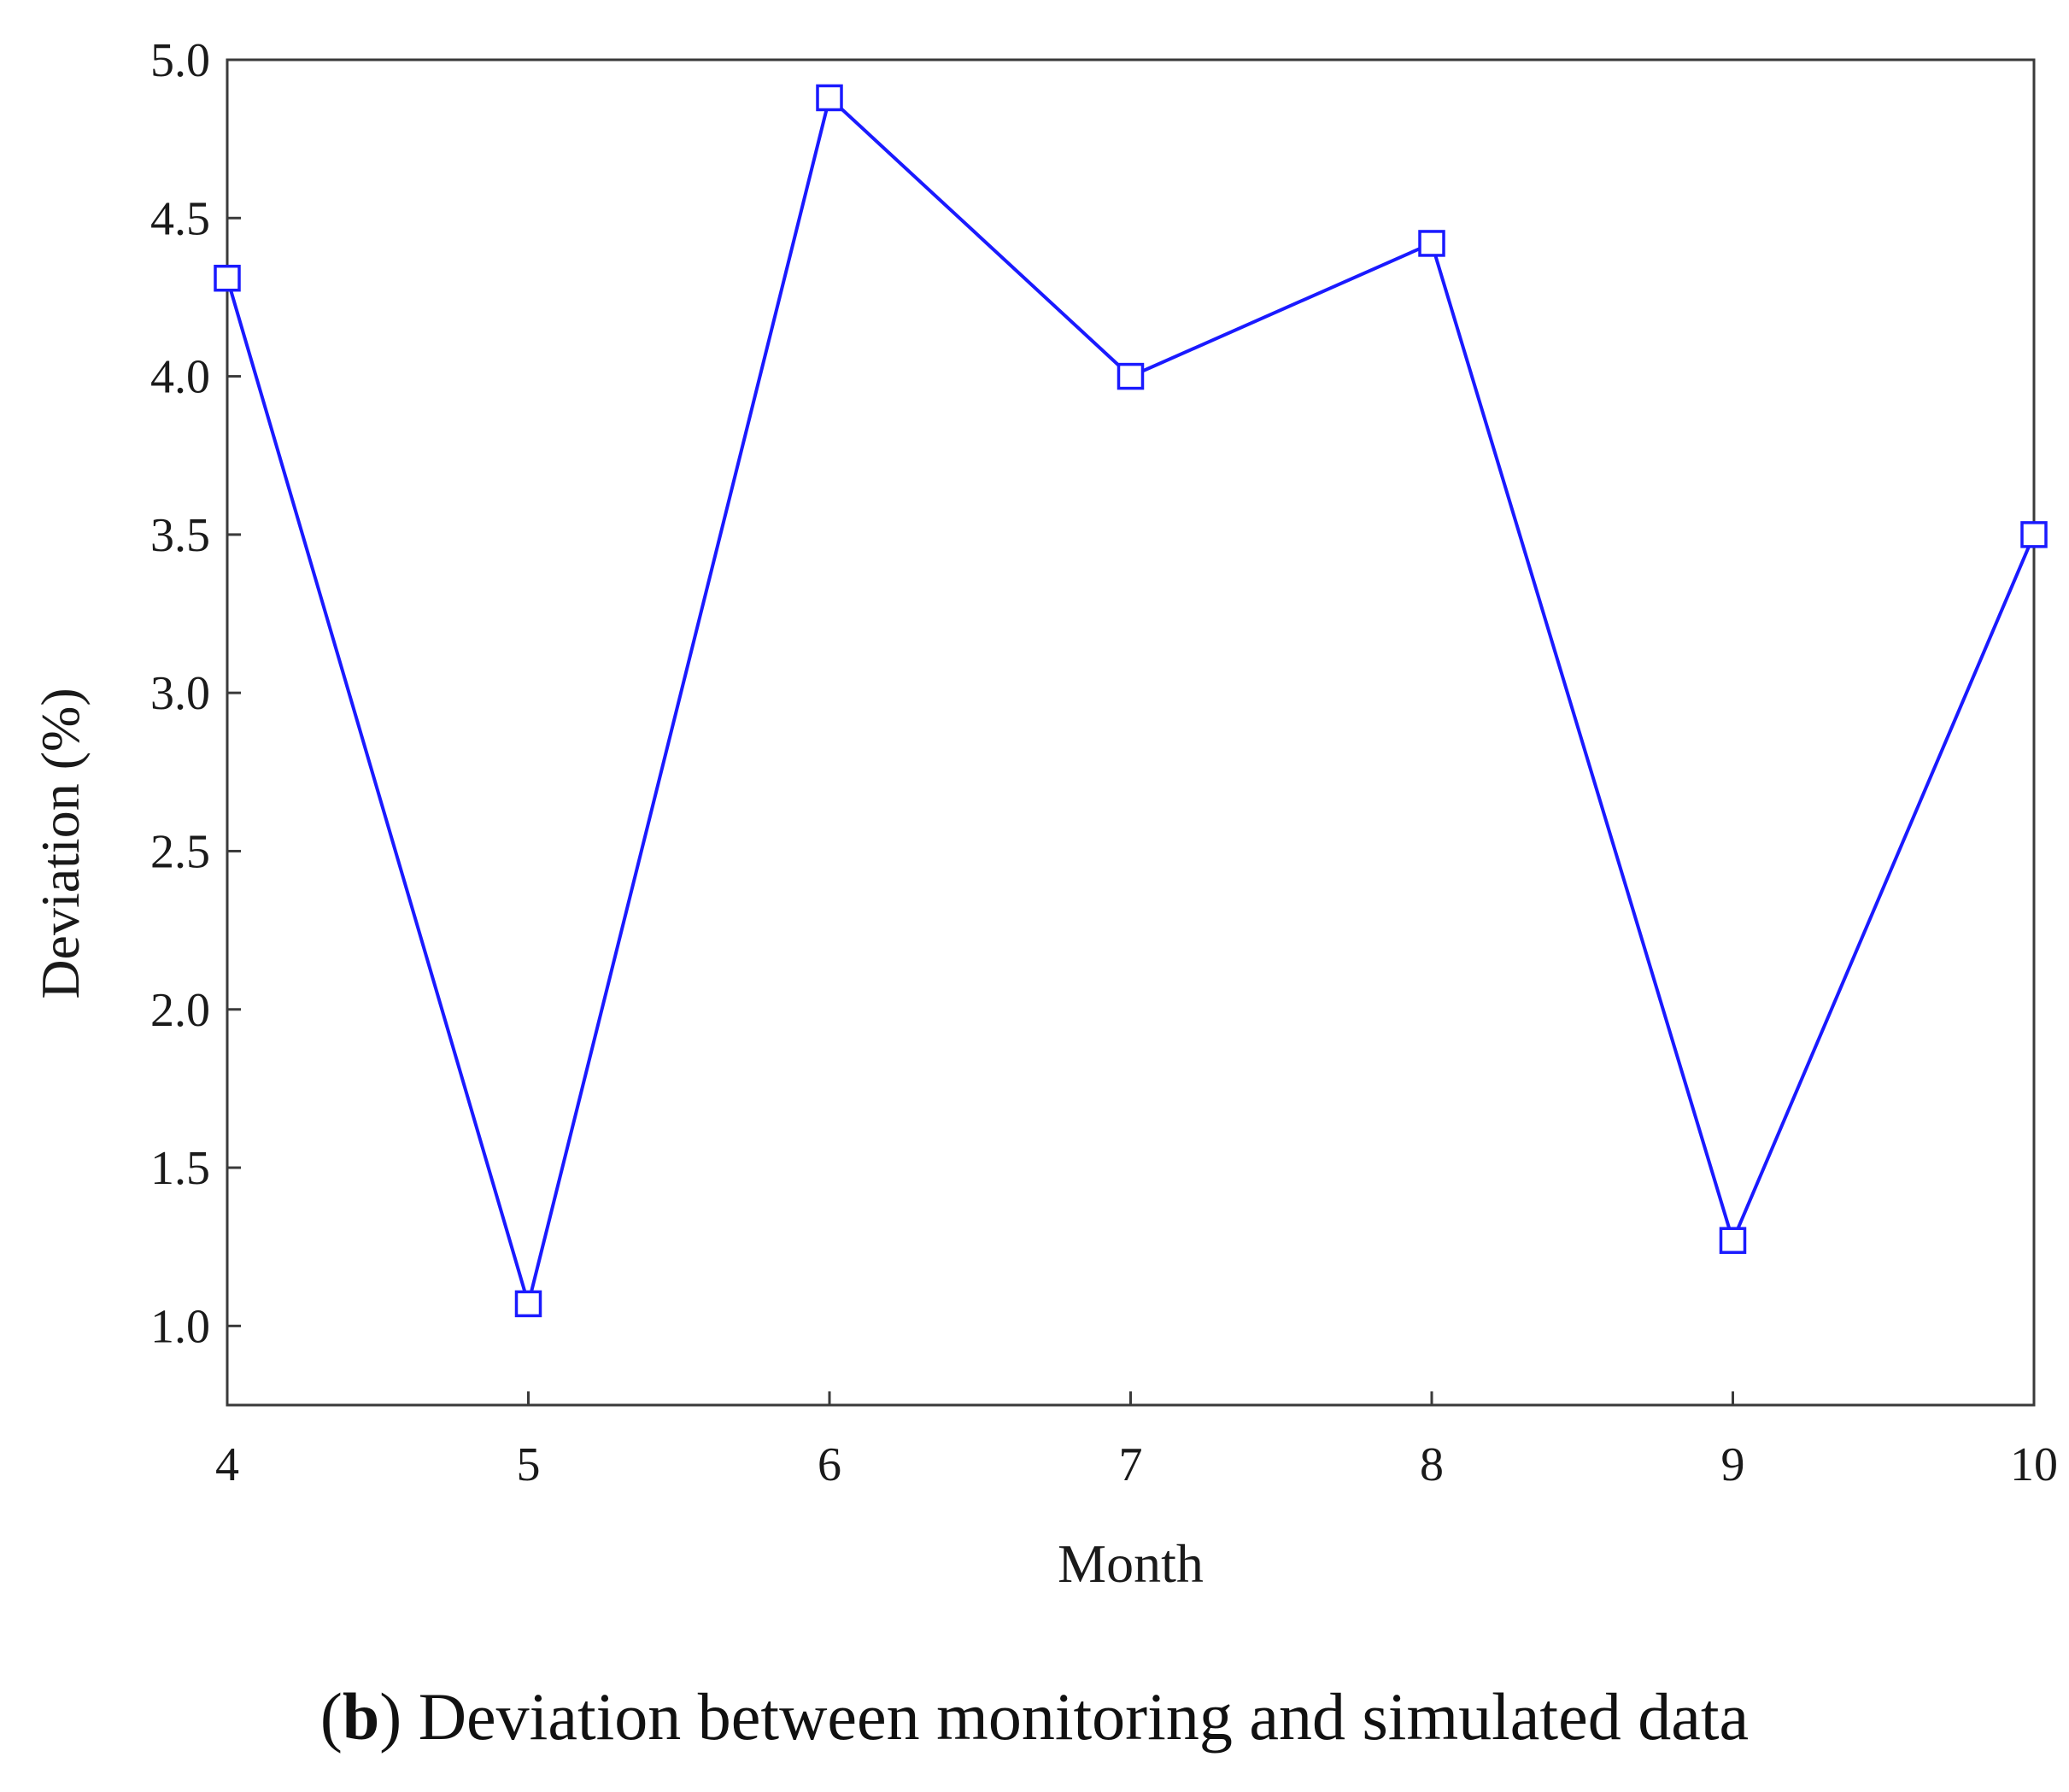 The height and width of the screenshot is (1792, 2069). What do you see at coordinates (1131, 1564) in the screenshot?
I see `x-axis-title: Month` at bounding box center [1131, 1564].